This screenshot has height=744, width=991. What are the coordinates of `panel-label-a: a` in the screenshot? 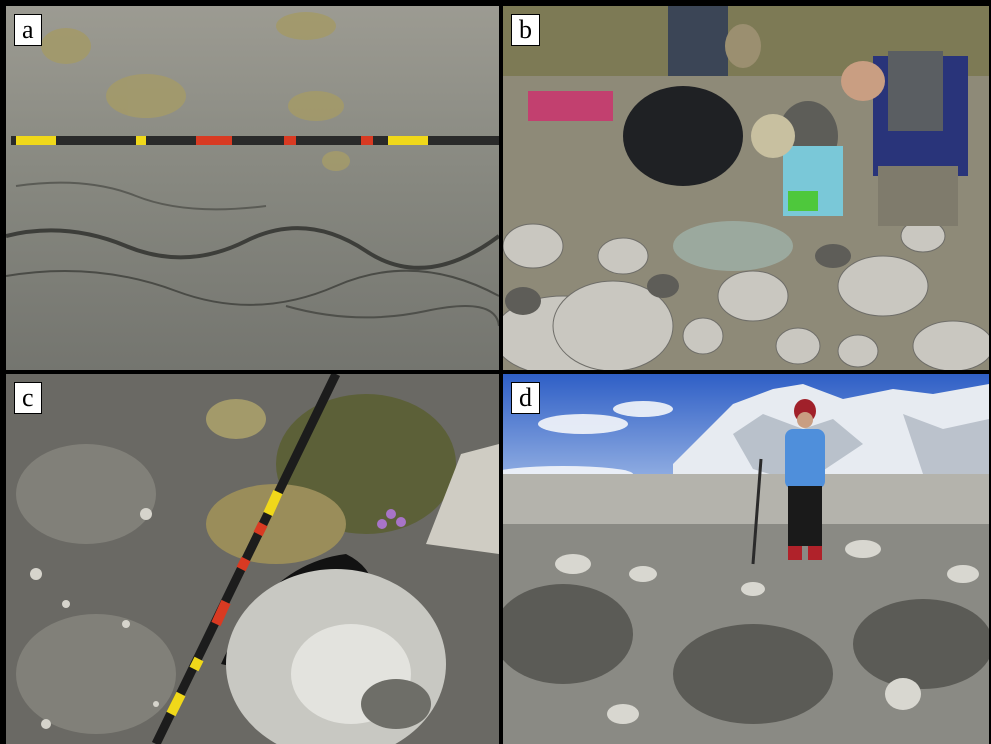 It's located at (28, 30).